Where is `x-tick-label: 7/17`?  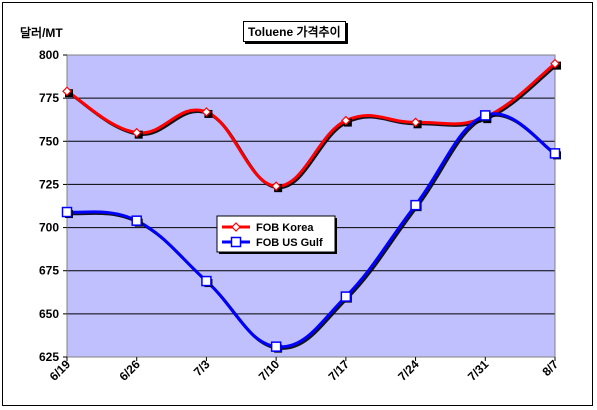 x-tick-label: 7/17 is located at coordinates (339, 370).